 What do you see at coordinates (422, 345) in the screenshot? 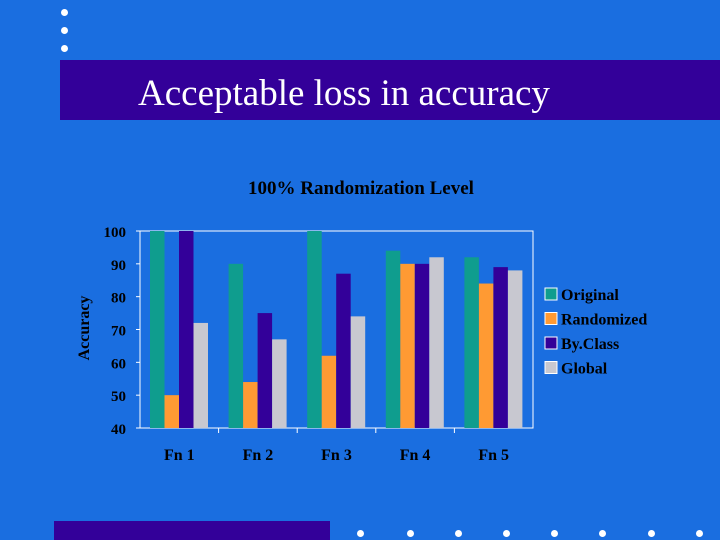
I see `bar-byclass-fn4` at bounding box center [422, 345].